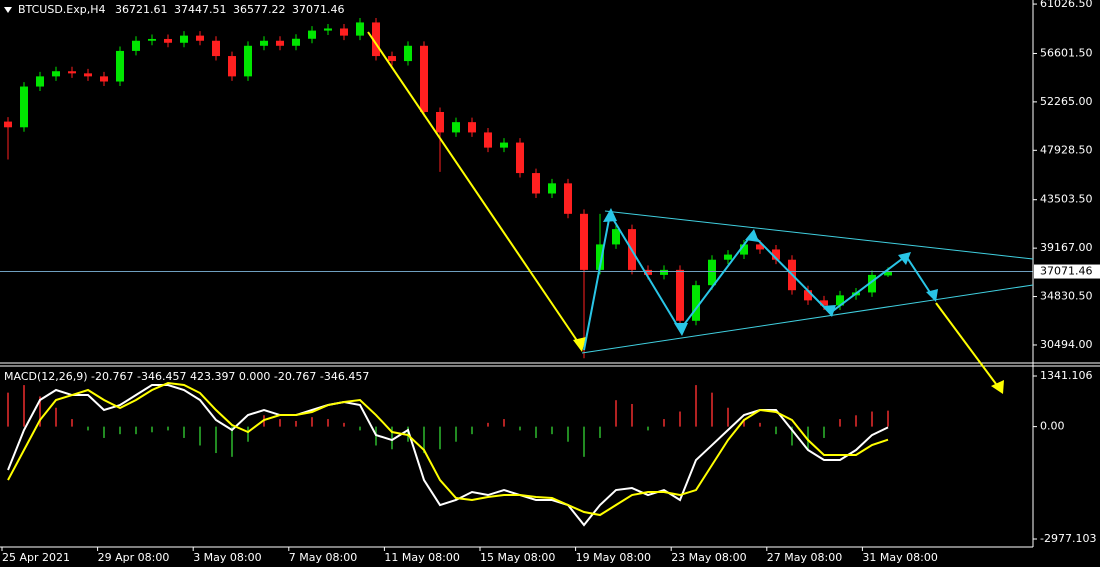 Image resolution: width=1100 pixels, height=567 pixels. Describe the element at coordinates (819, 235) in the screenshot. I see `triangle-upper` at that location.